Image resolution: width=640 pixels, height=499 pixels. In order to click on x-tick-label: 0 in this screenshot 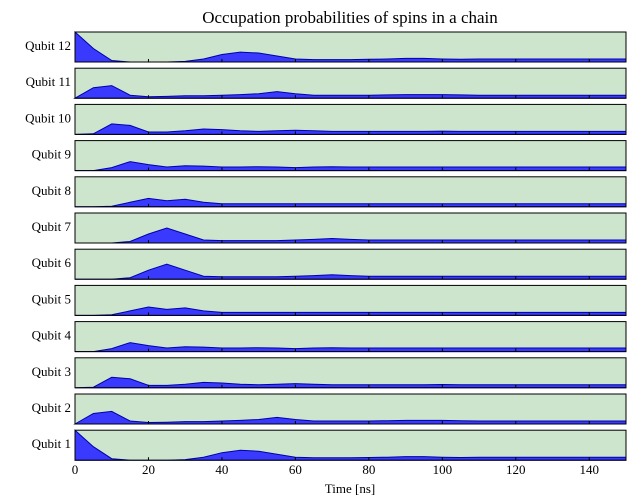, I will do `click(75, 469)`.